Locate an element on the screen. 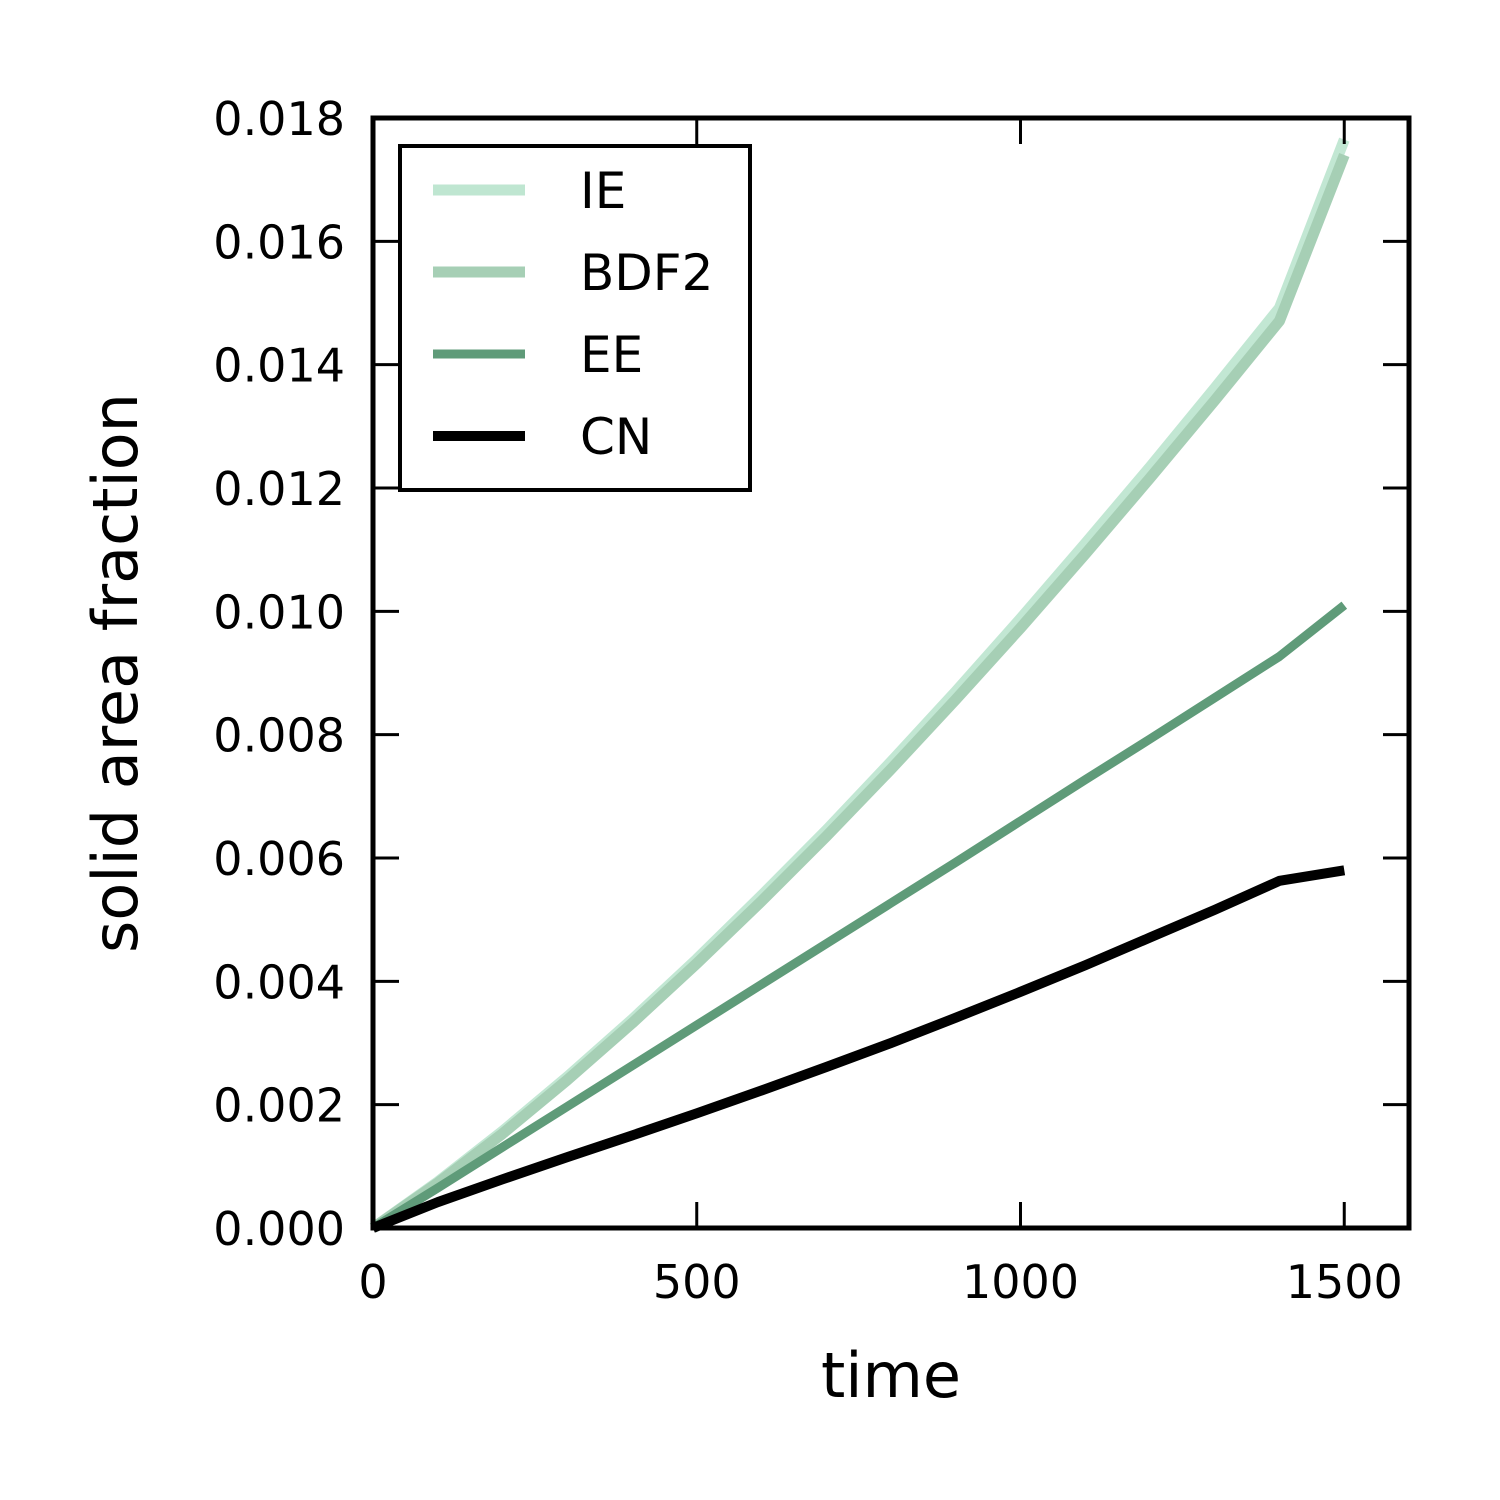 This screenshot has height=1500, width=1500. y-tick-label: 0.006 is located at coordinates (279, 859).